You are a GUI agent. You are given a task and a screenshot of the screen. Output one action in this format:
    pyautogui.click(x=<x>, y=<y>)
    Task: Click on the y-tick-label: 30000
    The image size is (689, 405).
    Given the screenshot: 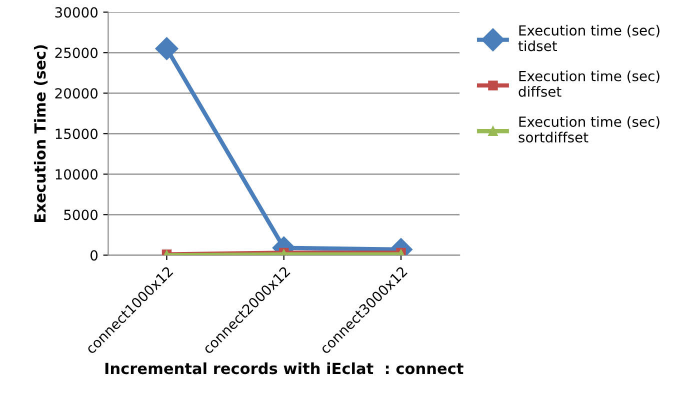 What is the action you would take?
    pyautogui.click(x=76, y=12)
    